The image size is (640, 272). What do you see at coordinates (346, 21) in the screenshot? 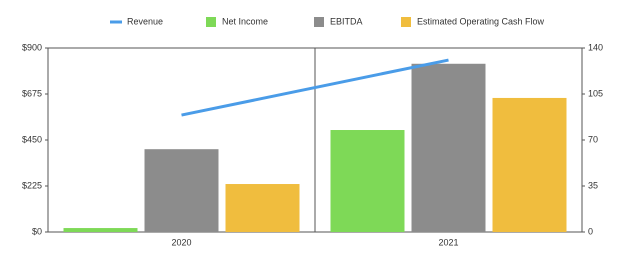
I see `legend-label: EBITDA` at bounding box center [346, 21].